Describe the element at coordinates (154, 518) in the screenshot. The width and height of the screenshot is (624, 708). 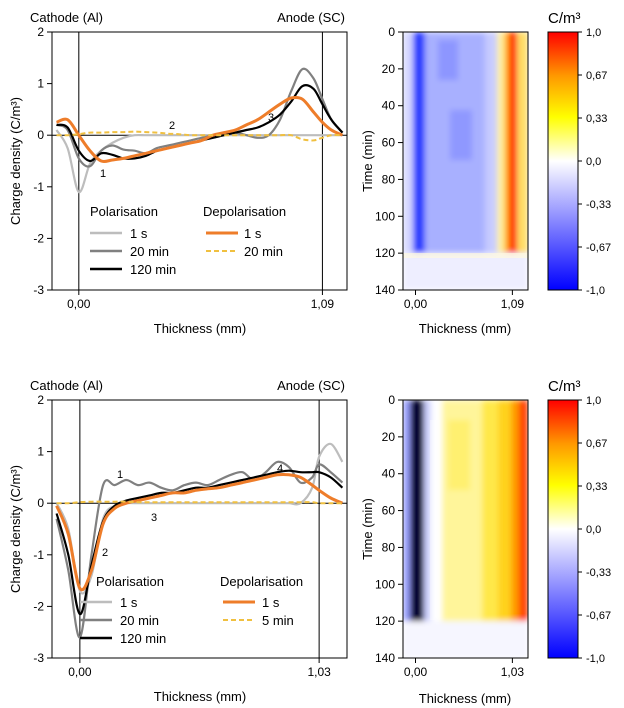
I see `peak-label-3: 3` at that location.